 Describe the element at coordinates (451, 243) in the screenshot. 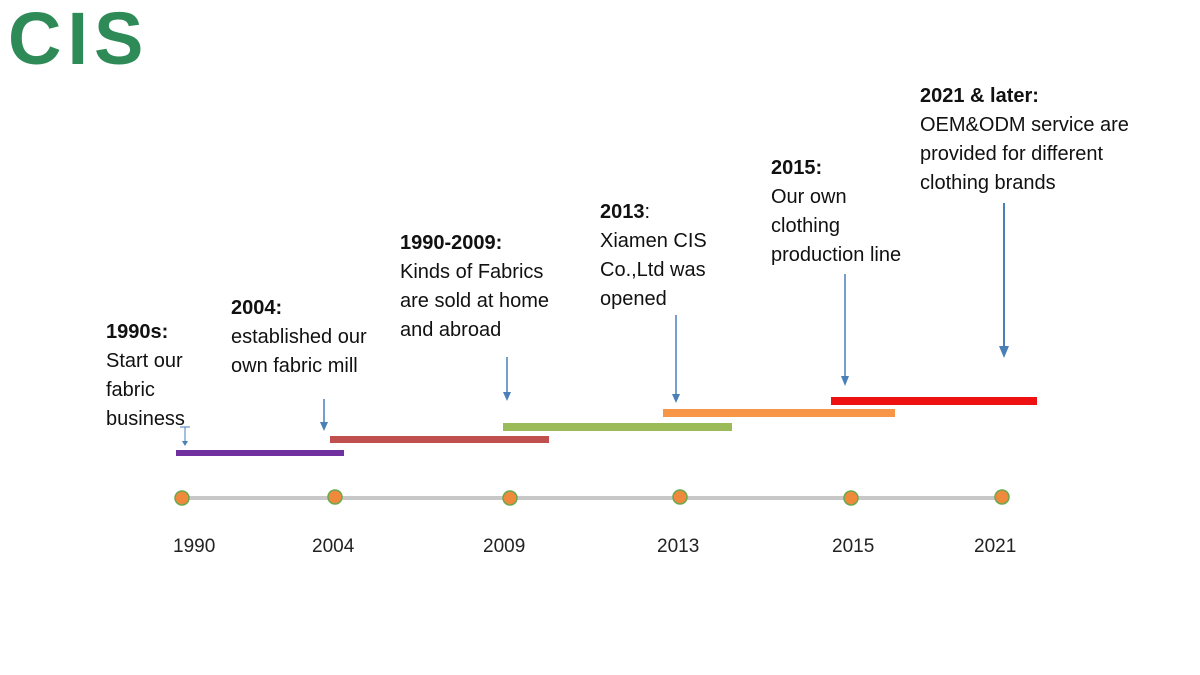

I see `milestone-heading: 1990-2009:` at that location.